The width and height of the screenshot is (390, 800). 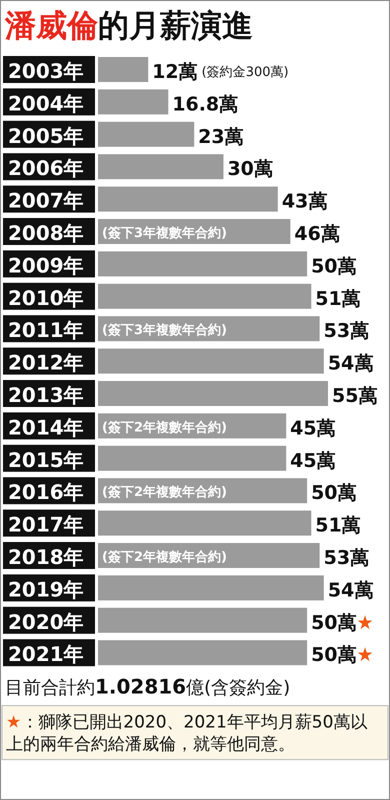 I want to click on text: ★：獅隊已開出2020、2021年平均月薪50萬以上的兩年合約給潘威倫，就等他同意。, so click(x=187, y=733).